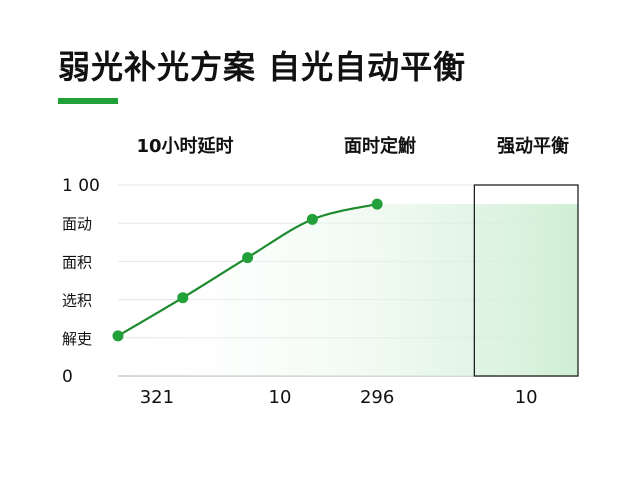 The height and width of the screenshot is (480, 640). Describe the element at coordinates (339, 397) in the screenshot. I see `x-axis-ticks: 321 10 296 10` at that location.